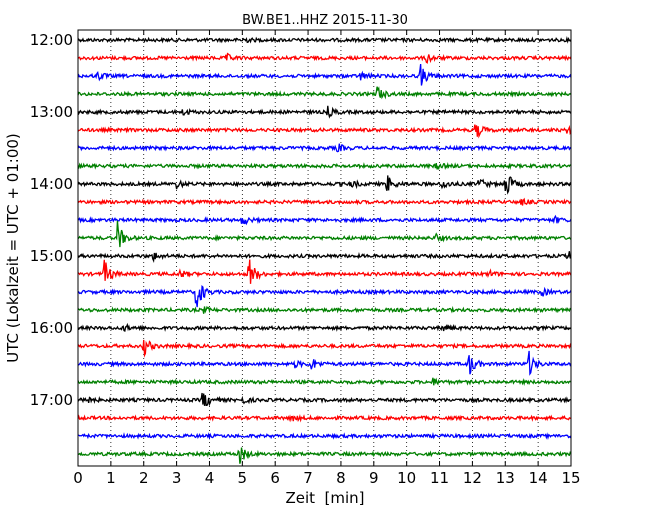 This screenshot has height=520, width=650. I want to click on x-tick-label-0: 0, so click(78, 478).